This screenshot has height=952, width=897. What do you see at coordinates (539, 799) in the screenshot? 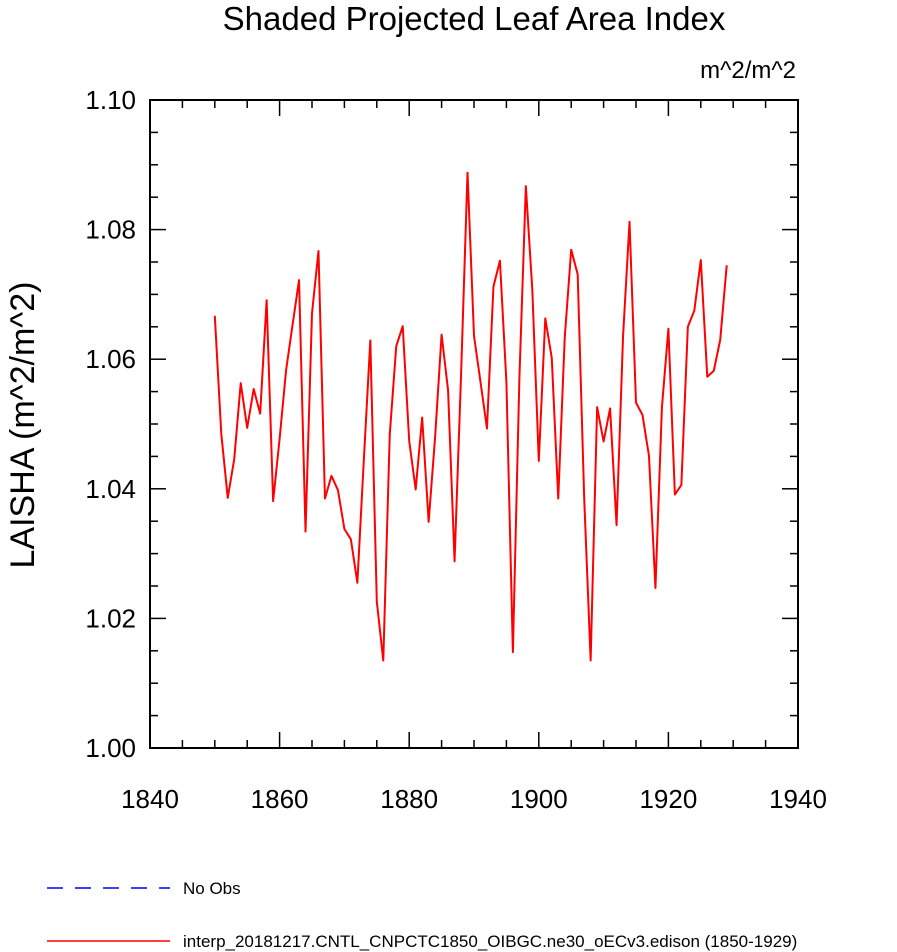
I see `x-tick-label: 1900` at bounding box center [539, 799].